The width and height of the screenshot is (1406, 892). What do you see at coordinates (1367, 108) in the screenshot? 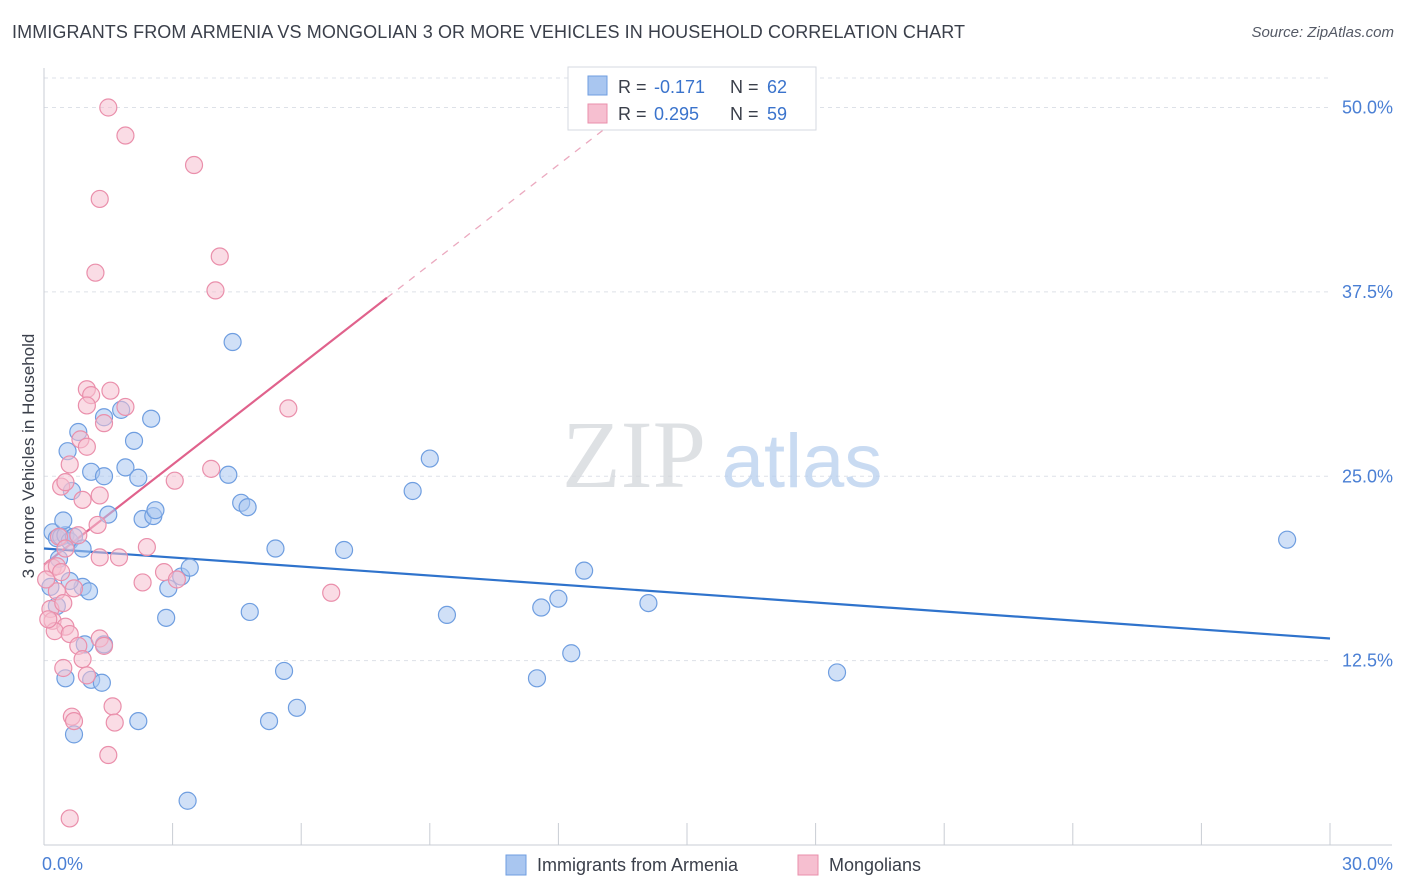
I see `y-tick-label-3: 50.0%` at bounding box center [1367, 108].